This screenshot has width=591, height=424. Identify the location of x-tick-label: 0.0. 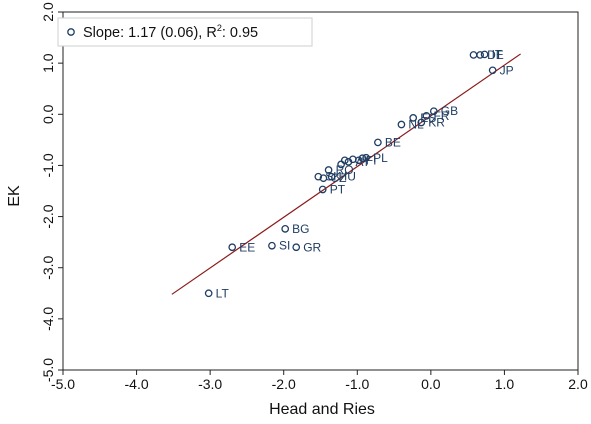
(431, 384).